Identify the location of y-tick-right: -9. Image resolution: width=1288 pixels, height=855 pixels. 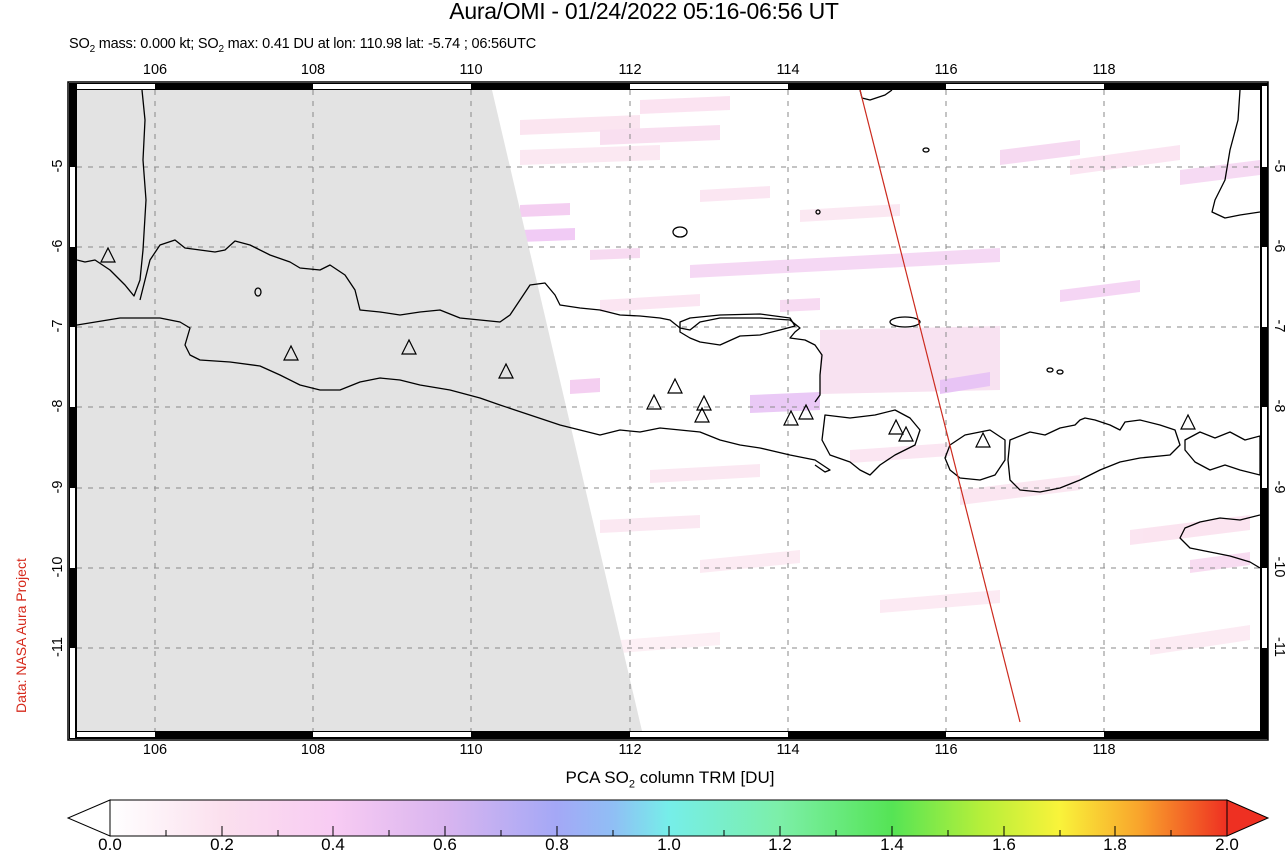
(1279, 487).